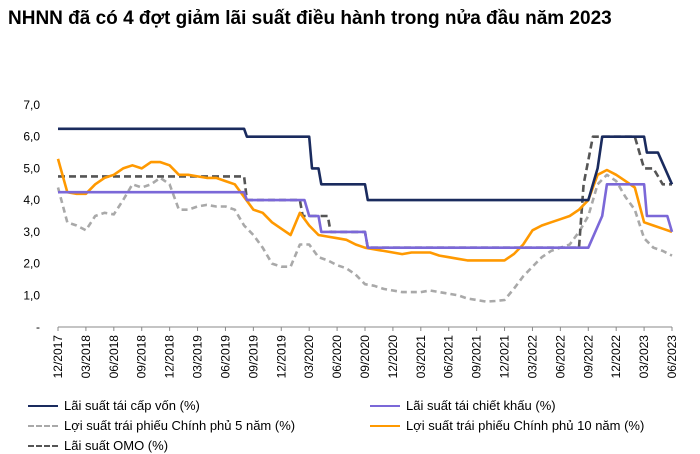  I want to click on y-tick-label: 4,0, so click(31, 200).